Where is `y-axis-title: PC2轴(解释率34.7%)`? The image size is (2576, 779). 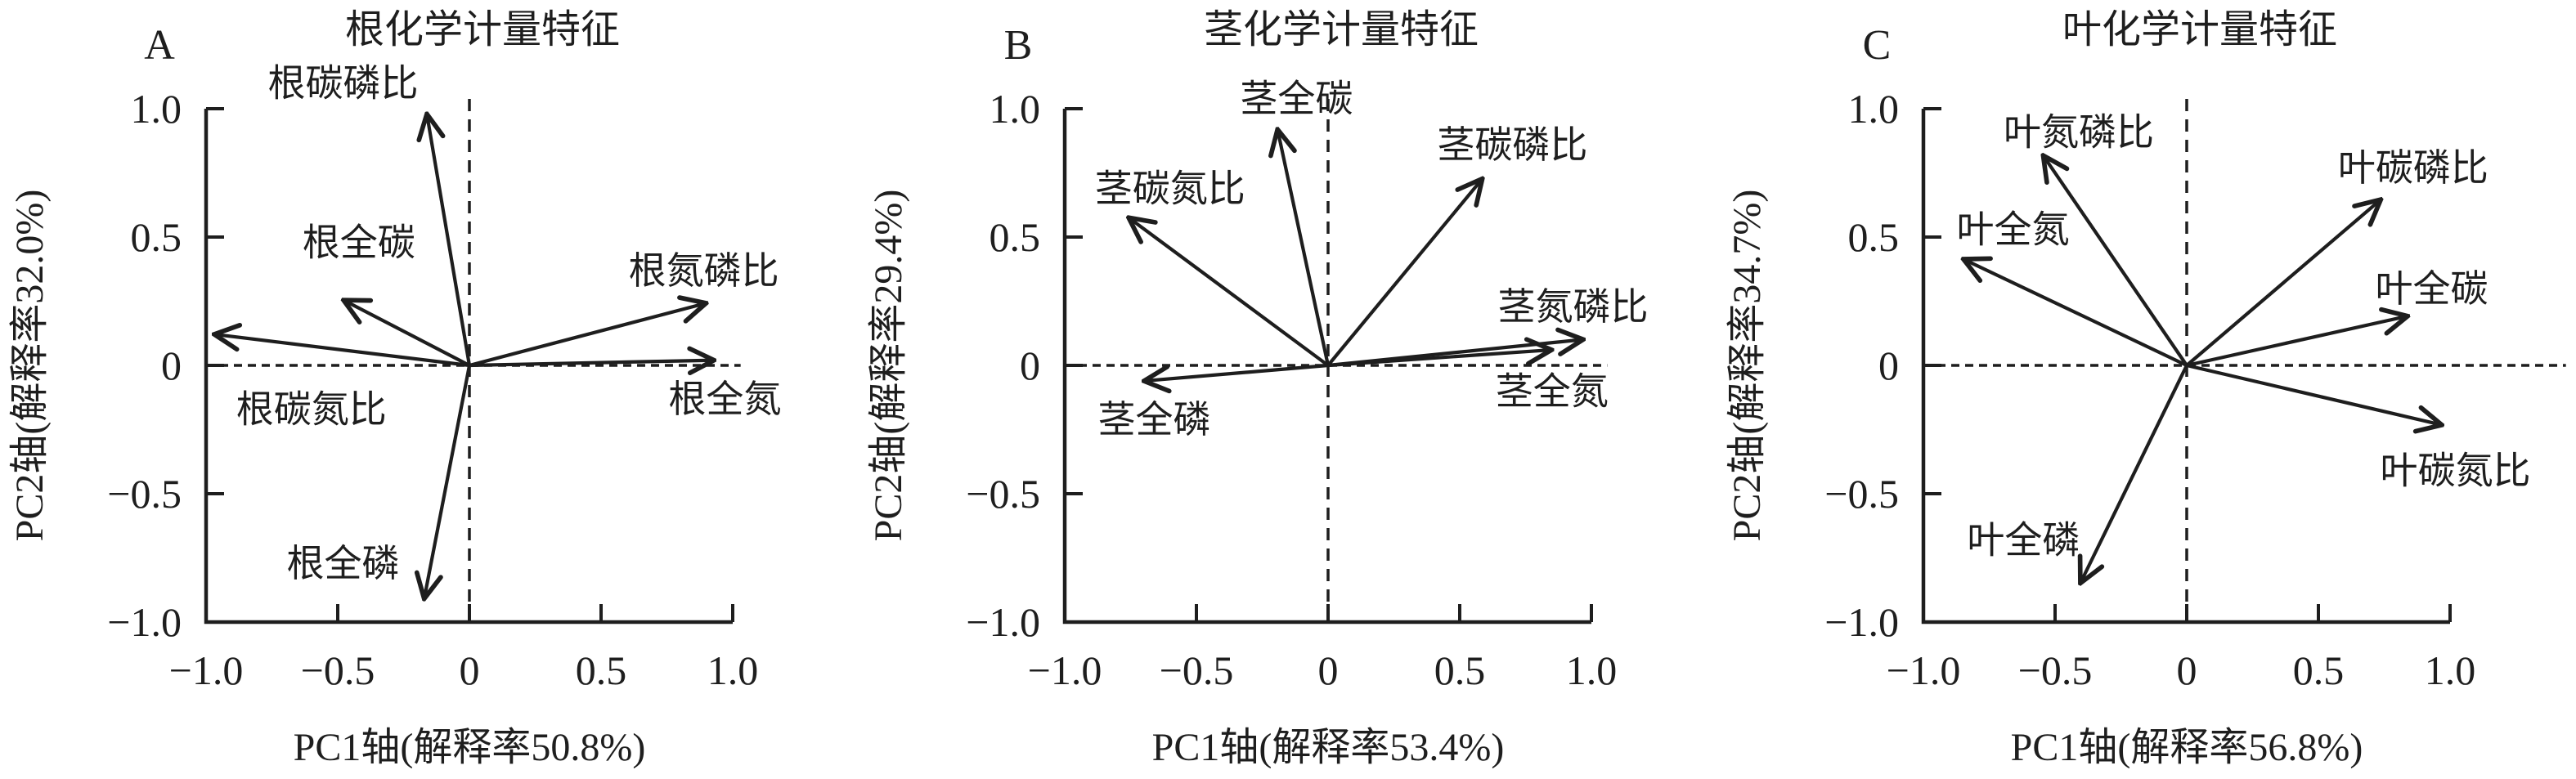 y-axis-title: PC2轴(解释率34.7%) is located at coordinates (1747, 366).